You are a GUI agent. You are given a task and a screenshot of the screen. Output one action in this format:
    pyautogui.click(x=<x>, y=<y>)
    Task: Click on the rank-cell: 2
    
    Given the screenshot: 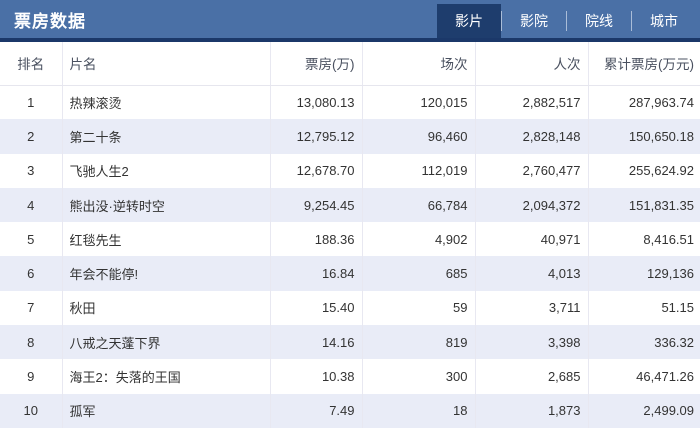 What is the action you would take?
    pyautogui.click(x=31, y=136)
    